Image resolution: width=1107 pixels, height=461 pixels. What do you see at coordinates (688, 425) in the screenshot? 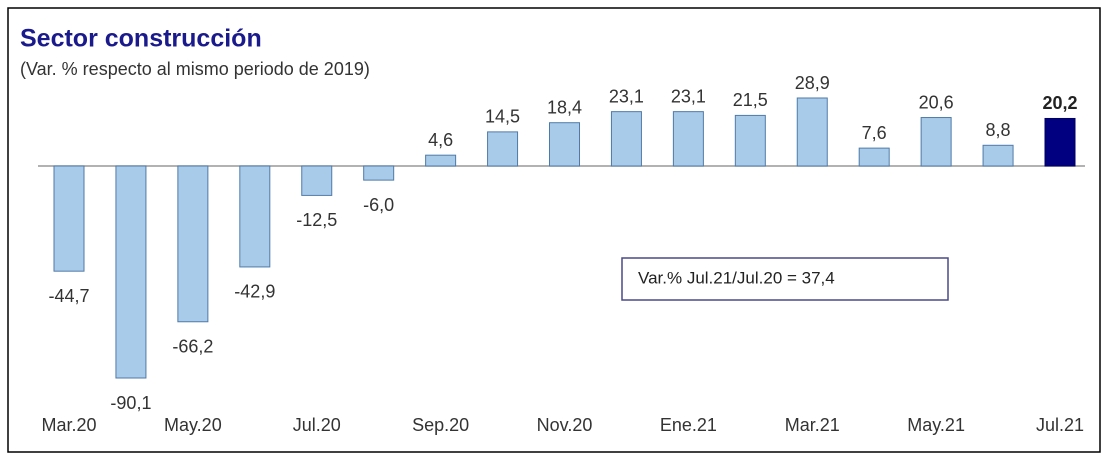
I see `x-tick-label: Ene.21` at bounding box center [688, 425].